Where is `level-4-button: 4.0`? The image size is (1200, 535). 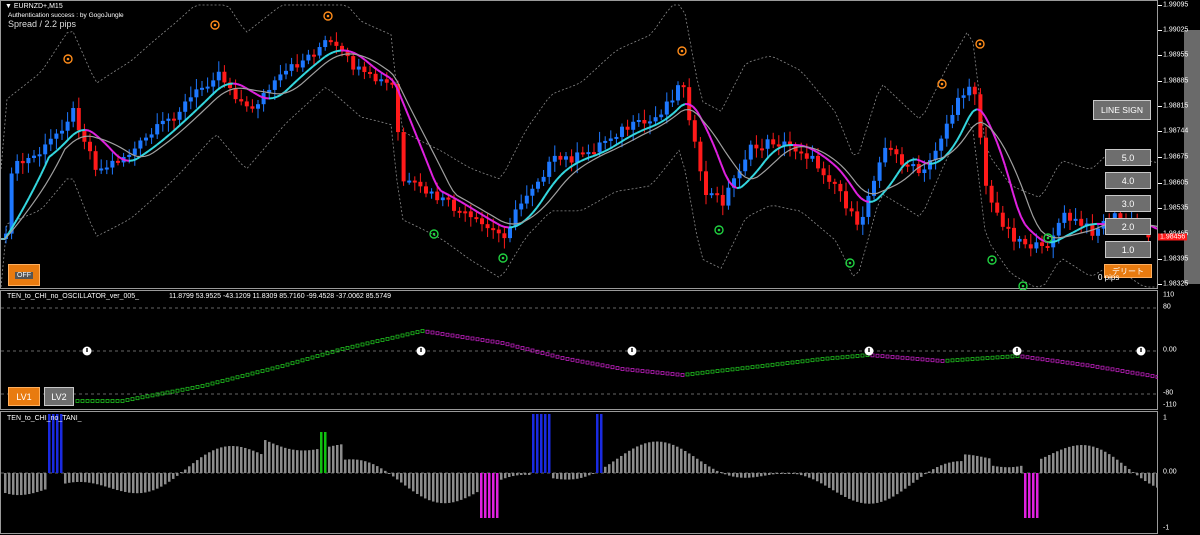
level-4-button: 4.0 is located at coordinates (1128, 180).